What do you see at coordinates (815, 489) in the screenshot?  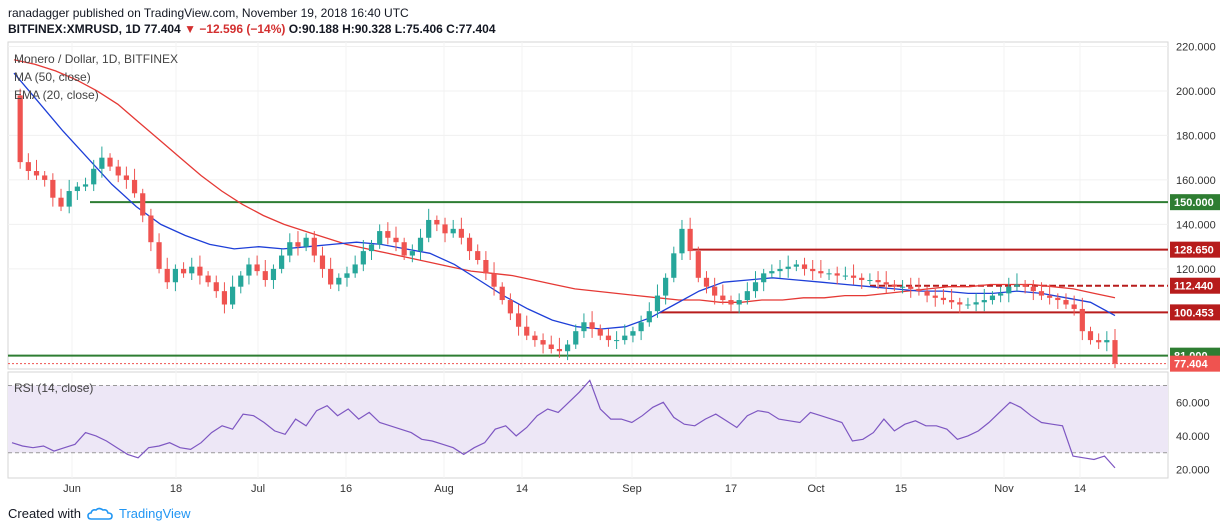 I see `date-tick-label: Oct` at bounding box center [815, 489].